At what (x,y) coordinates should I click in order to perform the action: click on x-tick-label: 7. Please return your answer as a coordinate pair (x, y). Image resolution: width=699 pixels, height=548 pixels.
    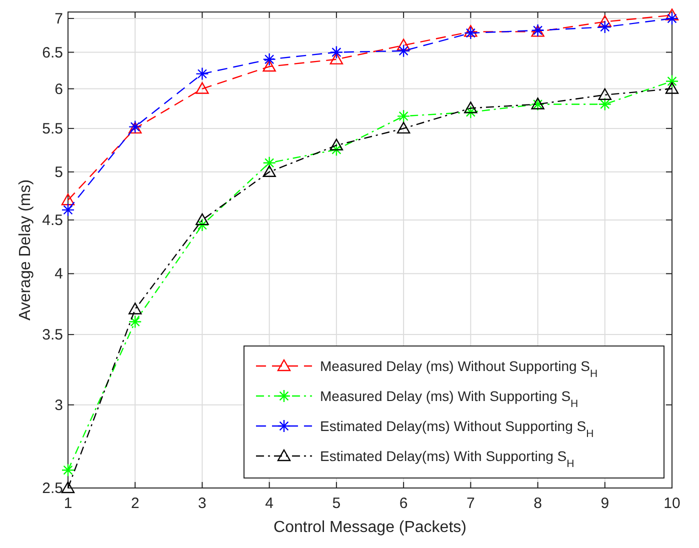
    Looking at the image, I should click on (470, 503).